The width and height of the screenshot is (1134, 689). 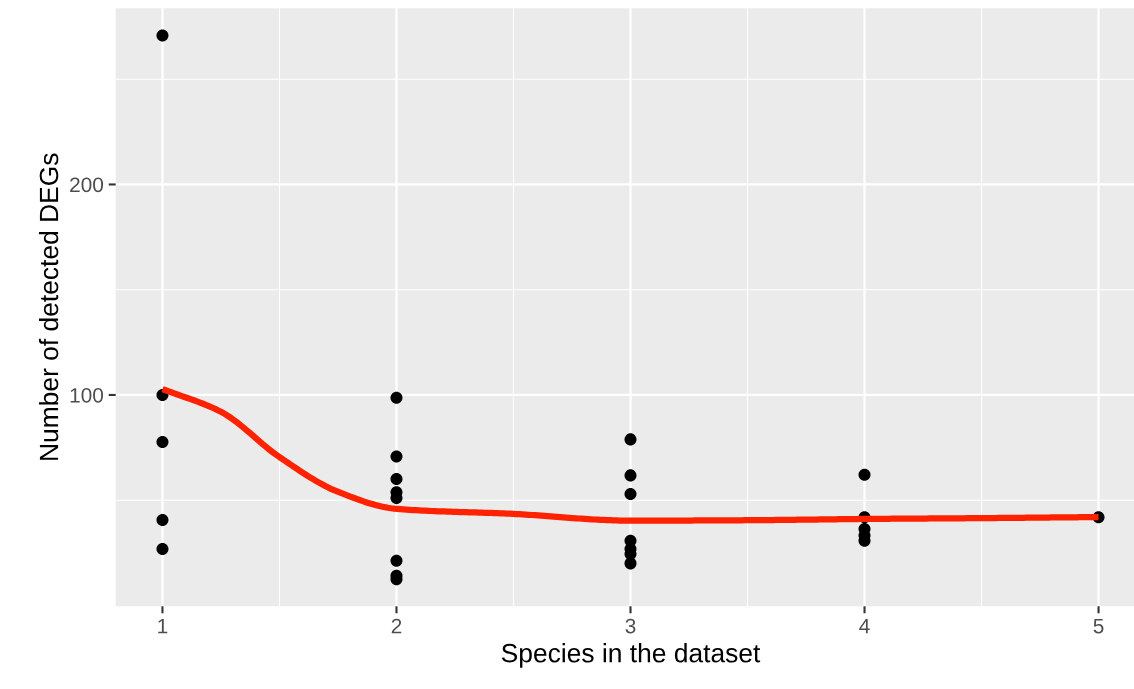 What do you see at coordinates (48, 306) in the screenshot?
I see `y-axis-title: Number of detected DEGs` at bounding box center [48, 306].